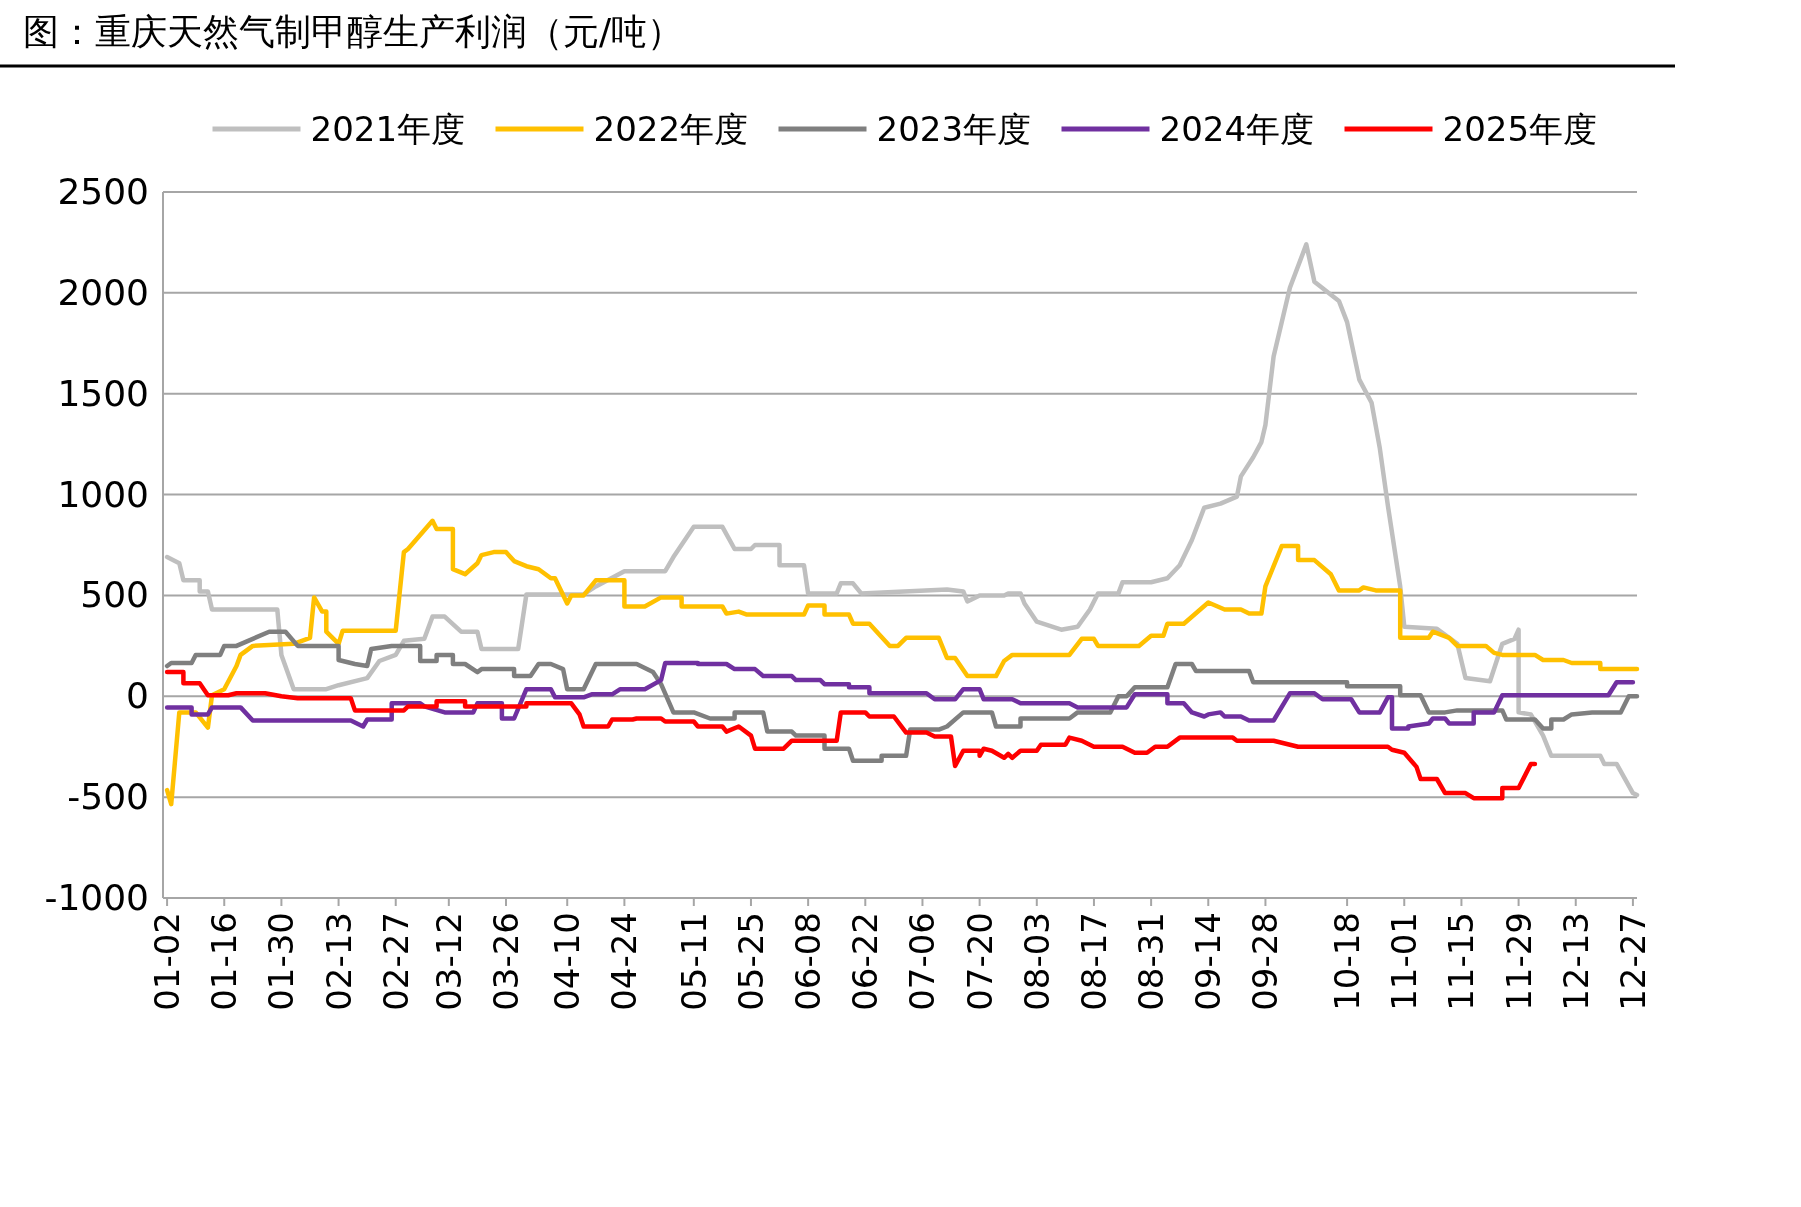  What do you see at coordinates (624, 961) in the screenshot?
I see `x-tick-label: 04-24` at bounding box center [624, 961].